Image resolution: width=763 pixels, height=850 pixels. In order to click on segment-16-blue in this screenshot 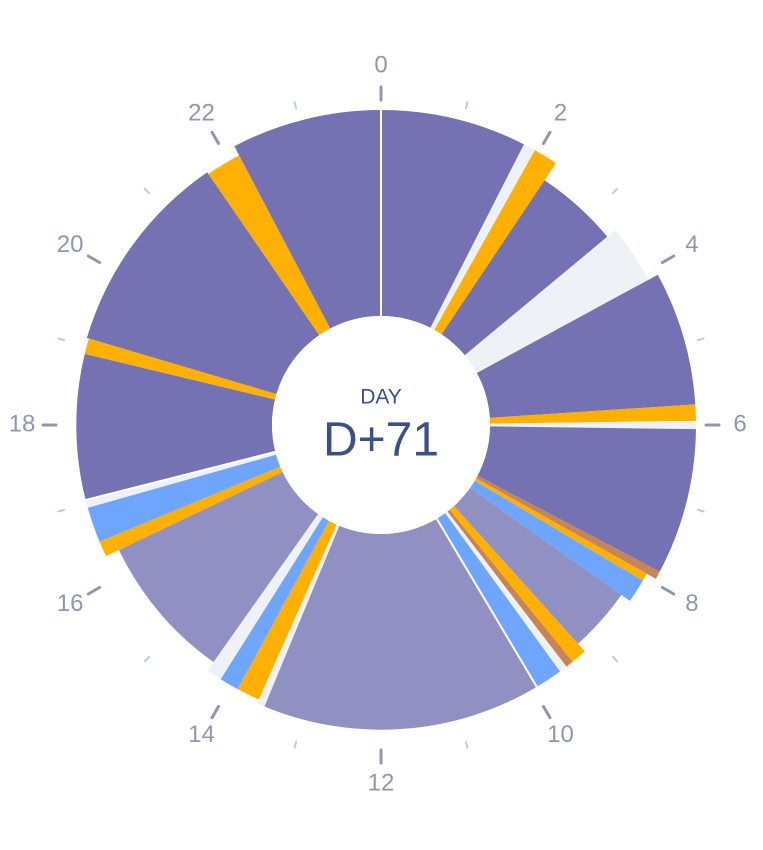, I will do `click(498, 600)`.